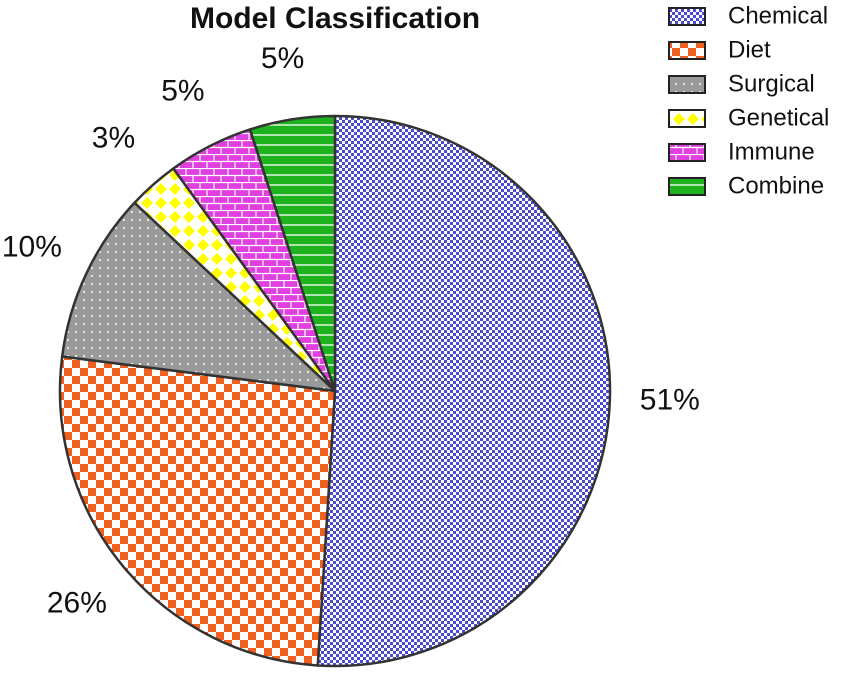 The image size is (851, 673). Describe the element at coordinates (32, 246) in the screenshot. I see `data-label: 10%` at that location.